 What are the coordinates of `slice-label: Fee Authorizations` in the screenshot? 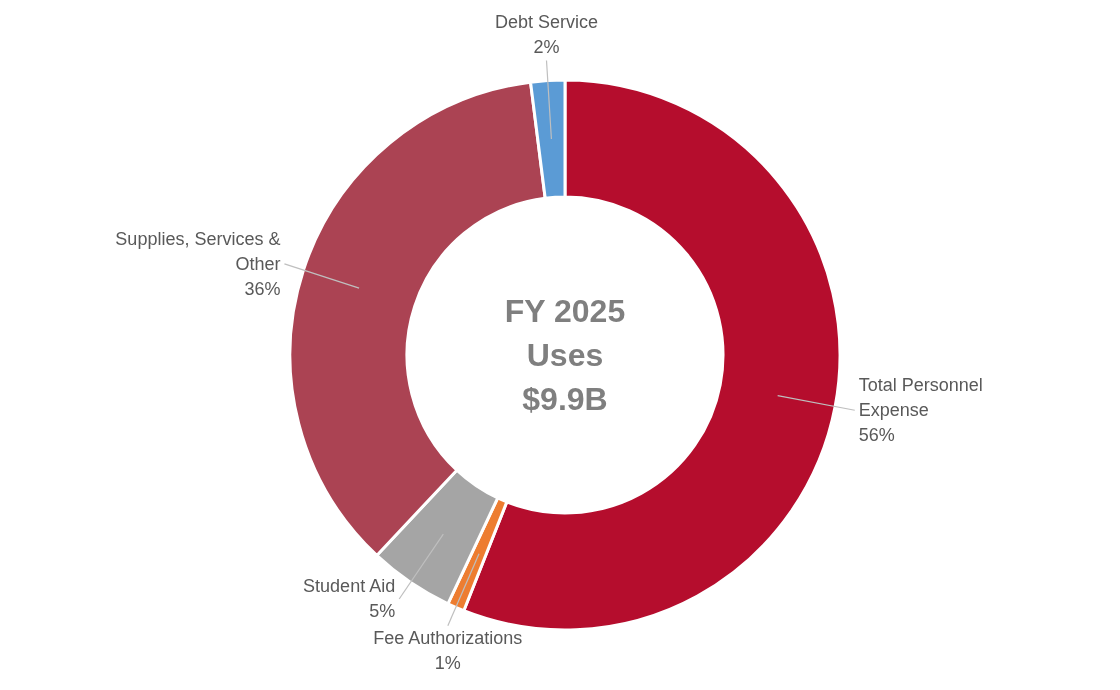 It's located at (448, 637).